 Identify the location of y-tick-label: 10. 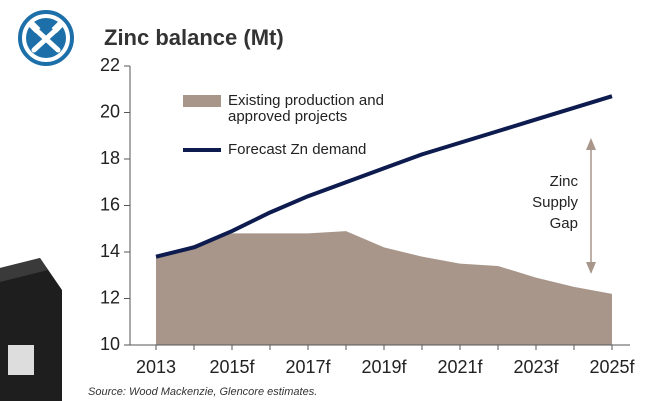
(110, 344).